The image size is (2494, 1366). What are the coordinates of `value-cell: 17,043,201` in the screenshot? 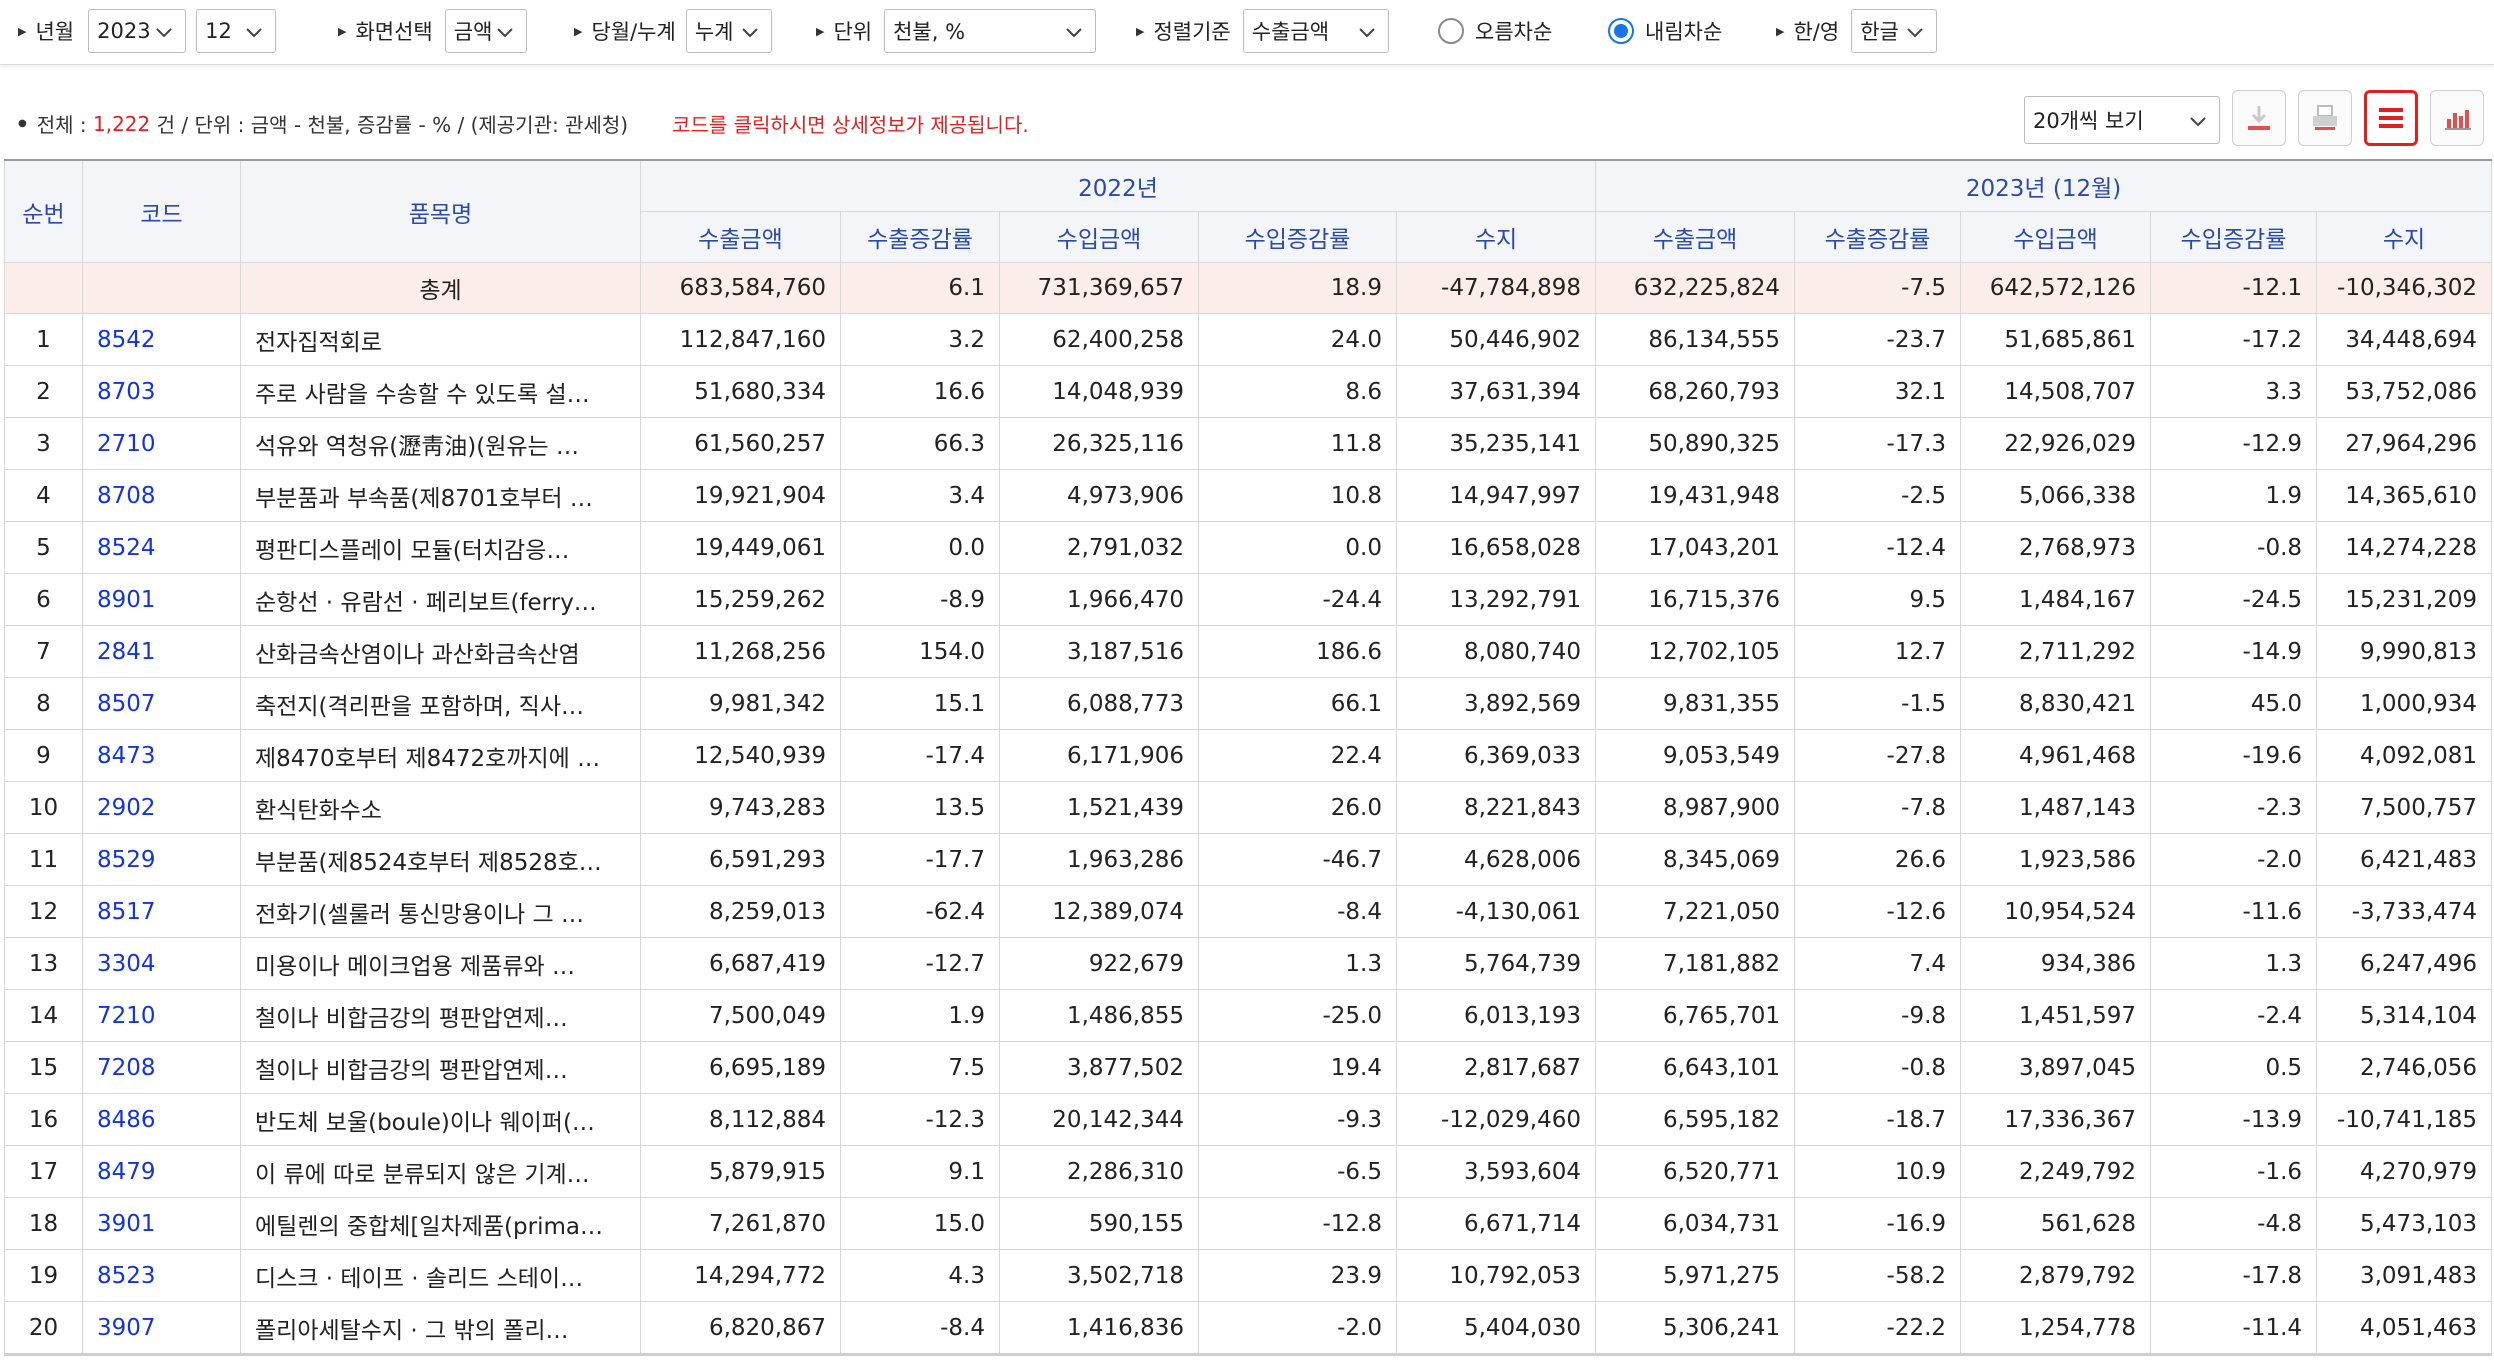 It's located at (1695, 547).